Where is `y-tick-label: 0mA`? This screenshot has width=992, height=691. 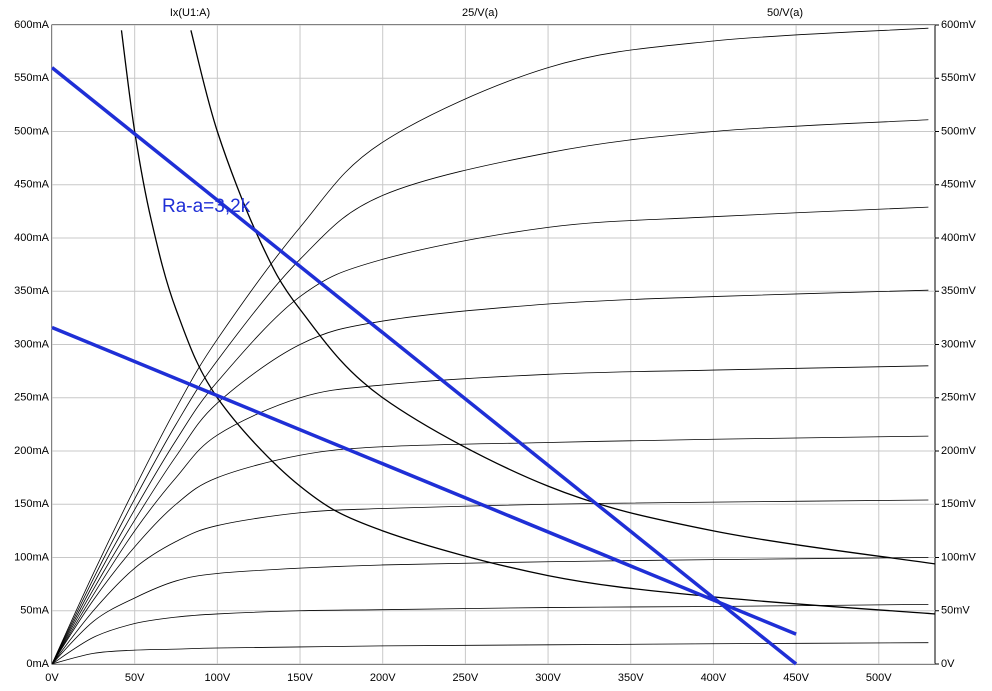 y-tick-label: 0mA is located at coordinates (37, 664).